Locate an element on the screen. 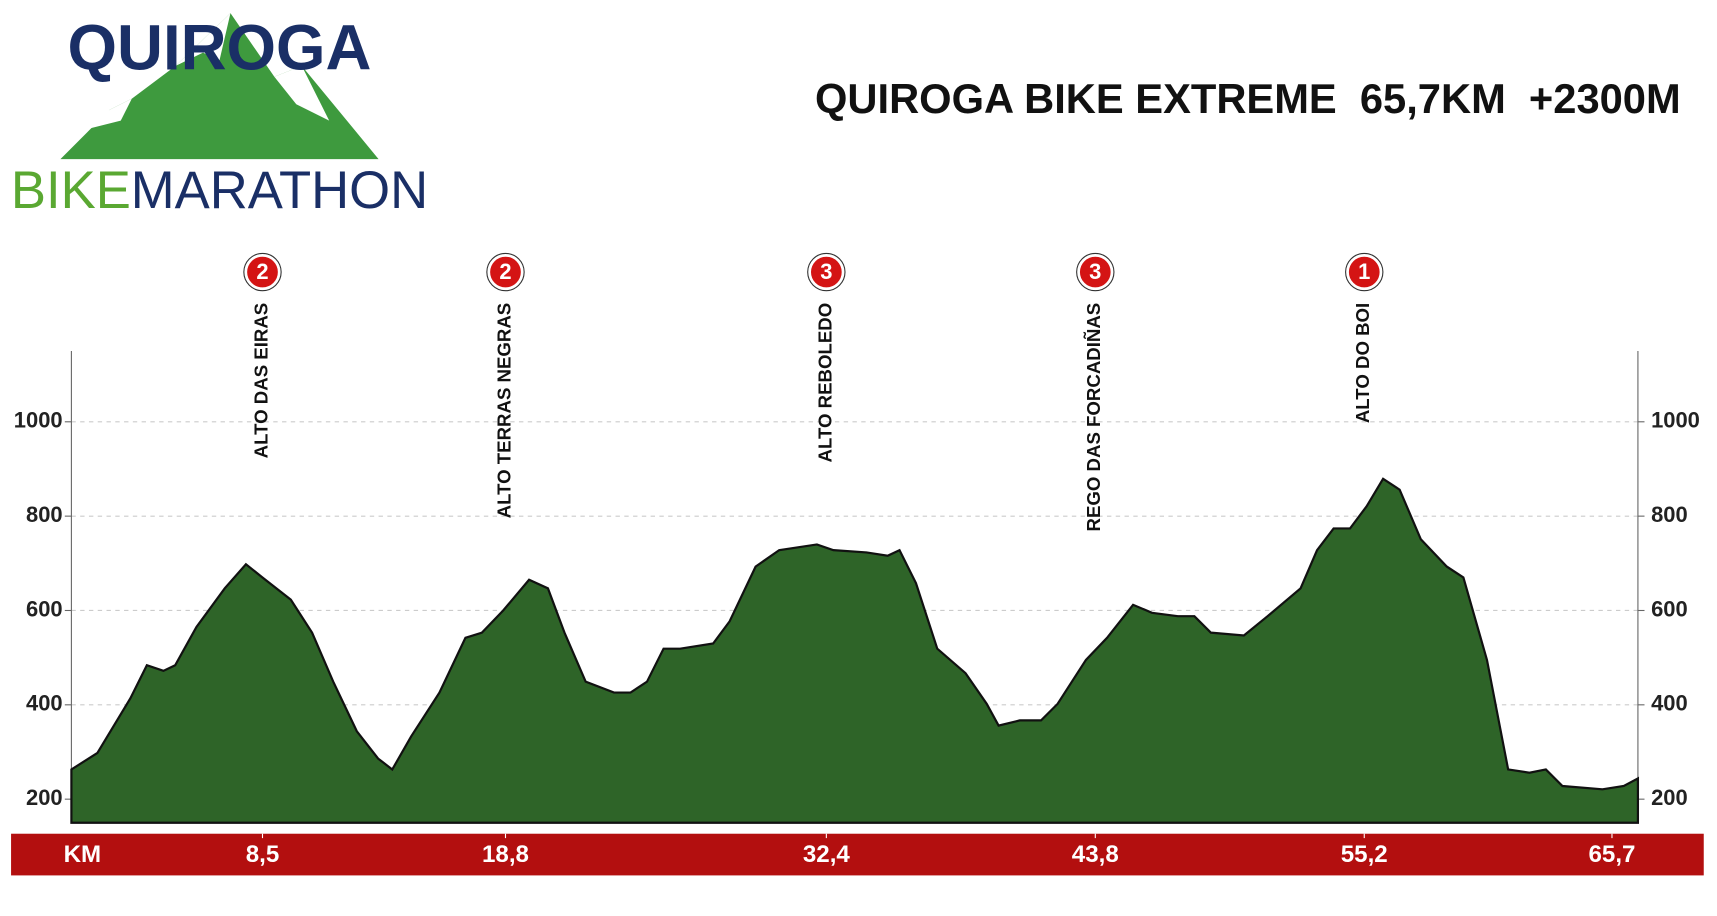  climb: 2 ALTO DAS EIRAS is located at coordinates (262, 355).